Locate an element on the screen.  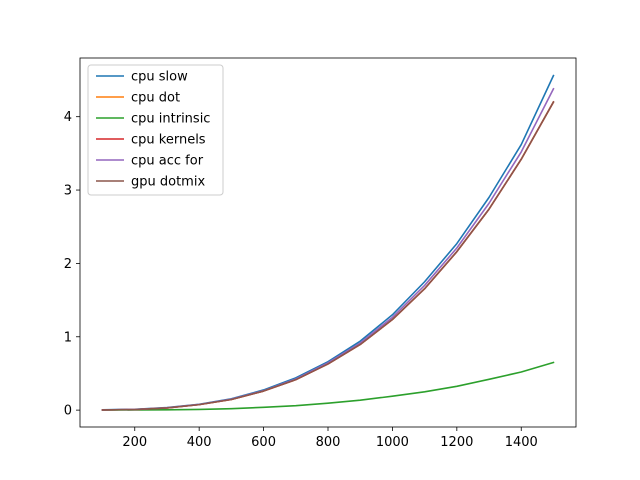
x-tick-label: 200 is located at coordinates (134, 442).